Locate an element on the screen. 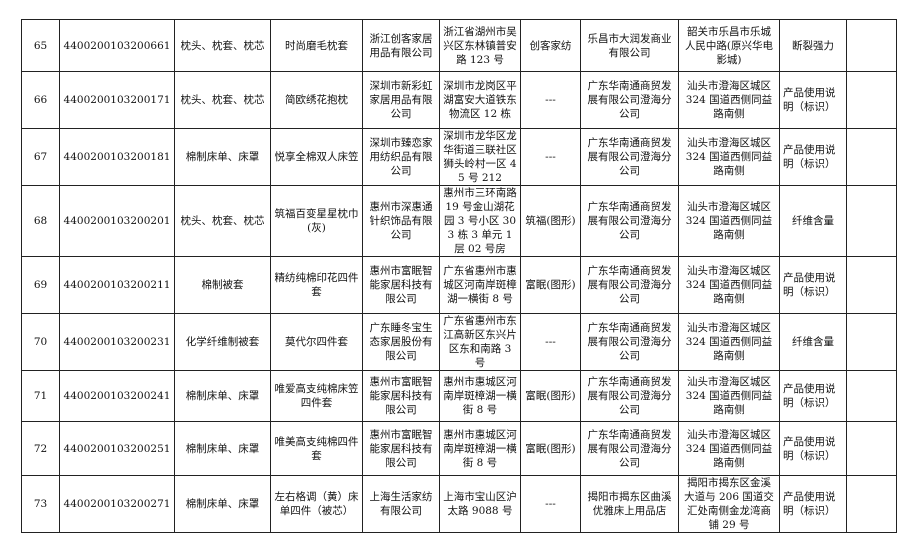 The width and height of the screenshot is (915, 558). product-name-cell: 时尚磨毛枕套 is located at coordinates (316, 45).